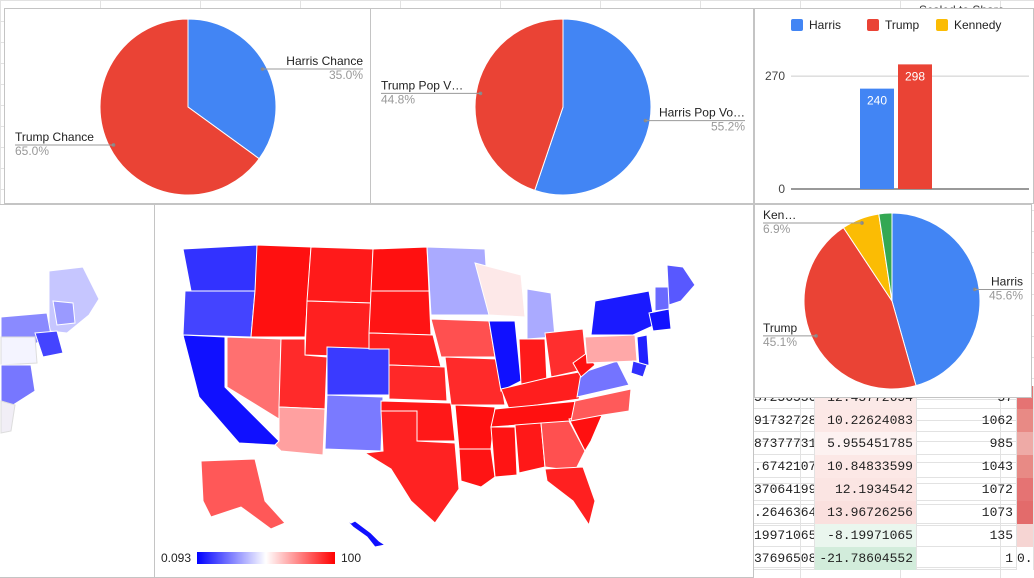 Image resolution: width=1034 pixels, height=578 pixels. I want to click on state-washington, so click(220, 268).